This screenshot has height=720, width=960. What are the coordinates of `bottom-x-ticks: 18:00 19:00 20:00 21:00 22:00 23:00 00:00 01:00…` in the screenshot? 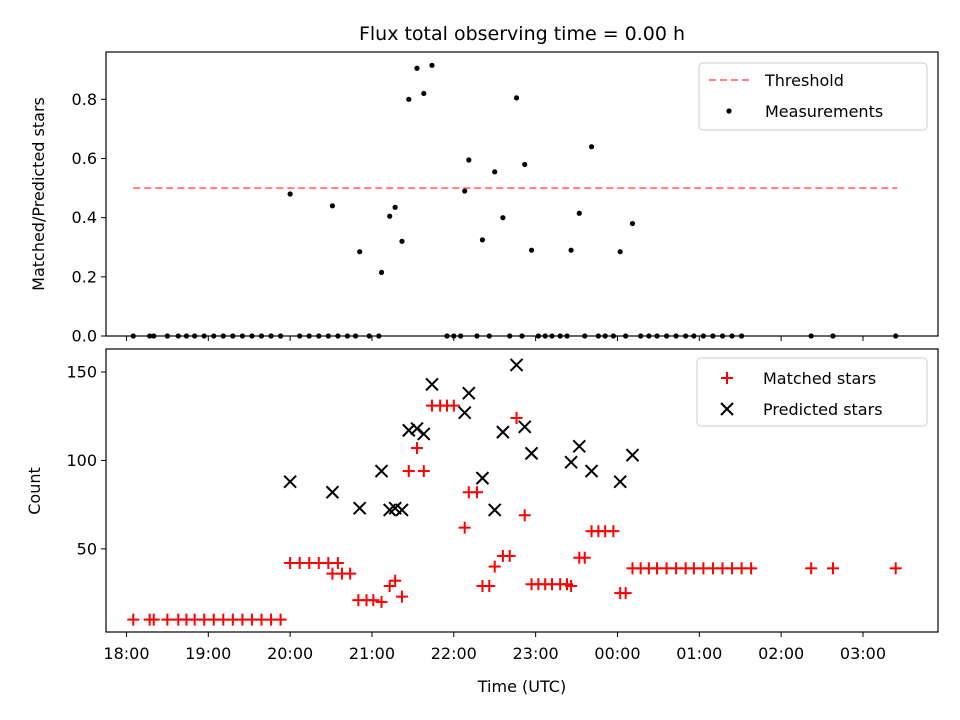 It's located at (494, 647).